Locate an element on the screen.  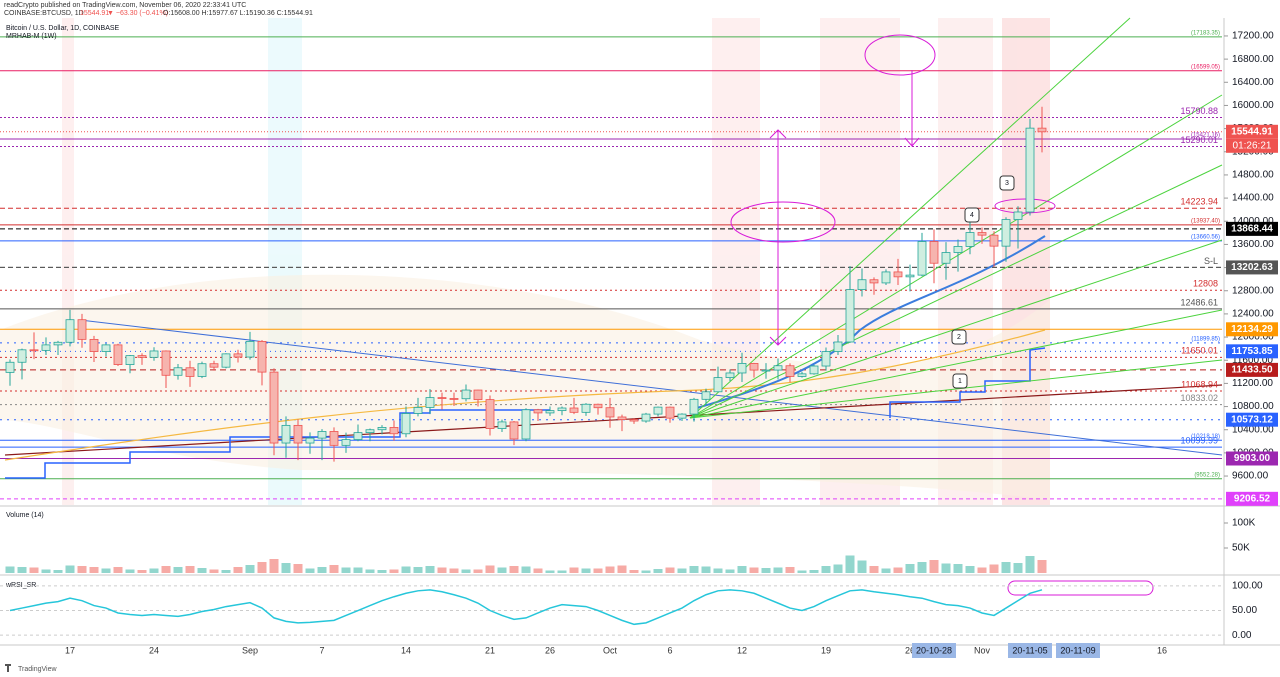
callout-box is located at coordinates (1007, 183).